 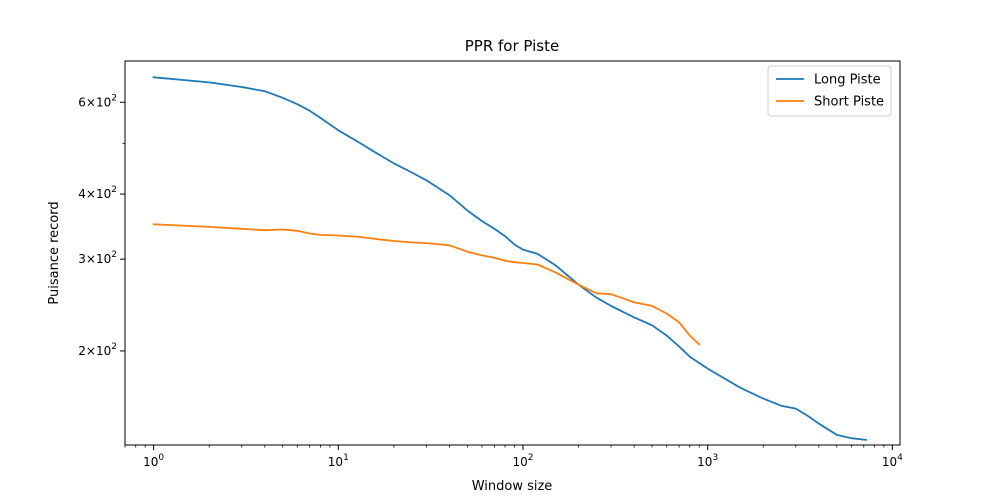 What do you see at coordinates (847, 80) in the screenshot?
I see `legend-label-0: Long Piste` at bounding box center [847, 80].